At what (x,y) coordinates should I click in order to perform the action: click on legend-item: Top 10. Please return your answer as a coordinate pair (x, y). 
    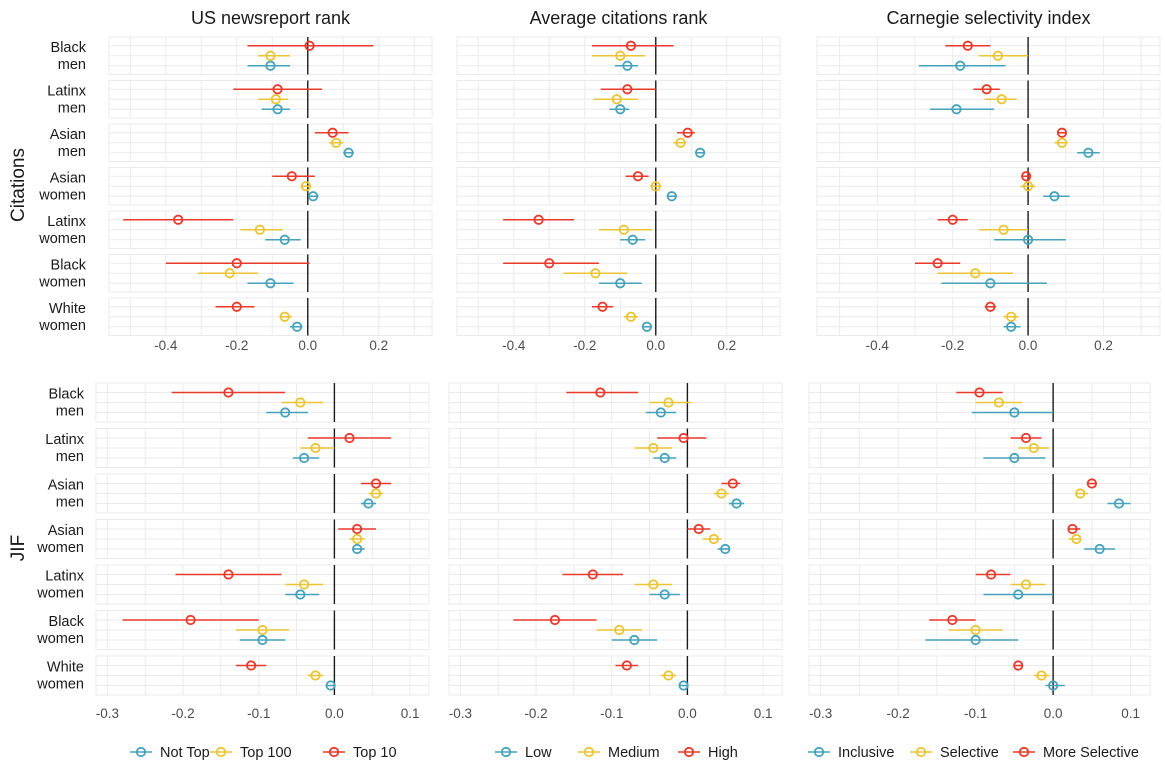
    Looking at the image, I should click on (360, 753).